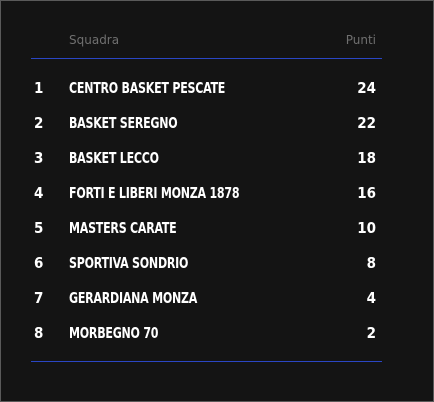 This screenshot has height=402, width=434. What do you see at coordinates (371, 333) in the screenshot?
I see `row-points: 2` at bounding box center [371, 333].